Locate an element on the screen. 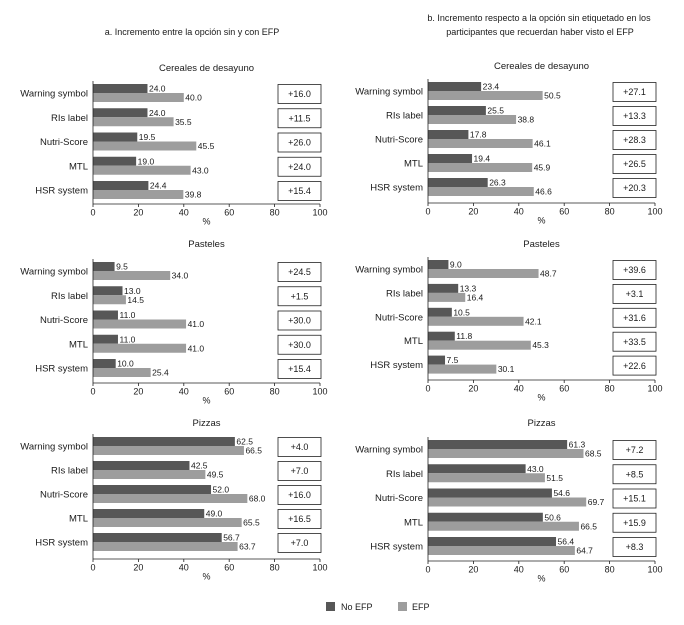 The width and height of the screenshot is (684, 625). value-label-efp: 69.7 is located at coordinates (596, 502).